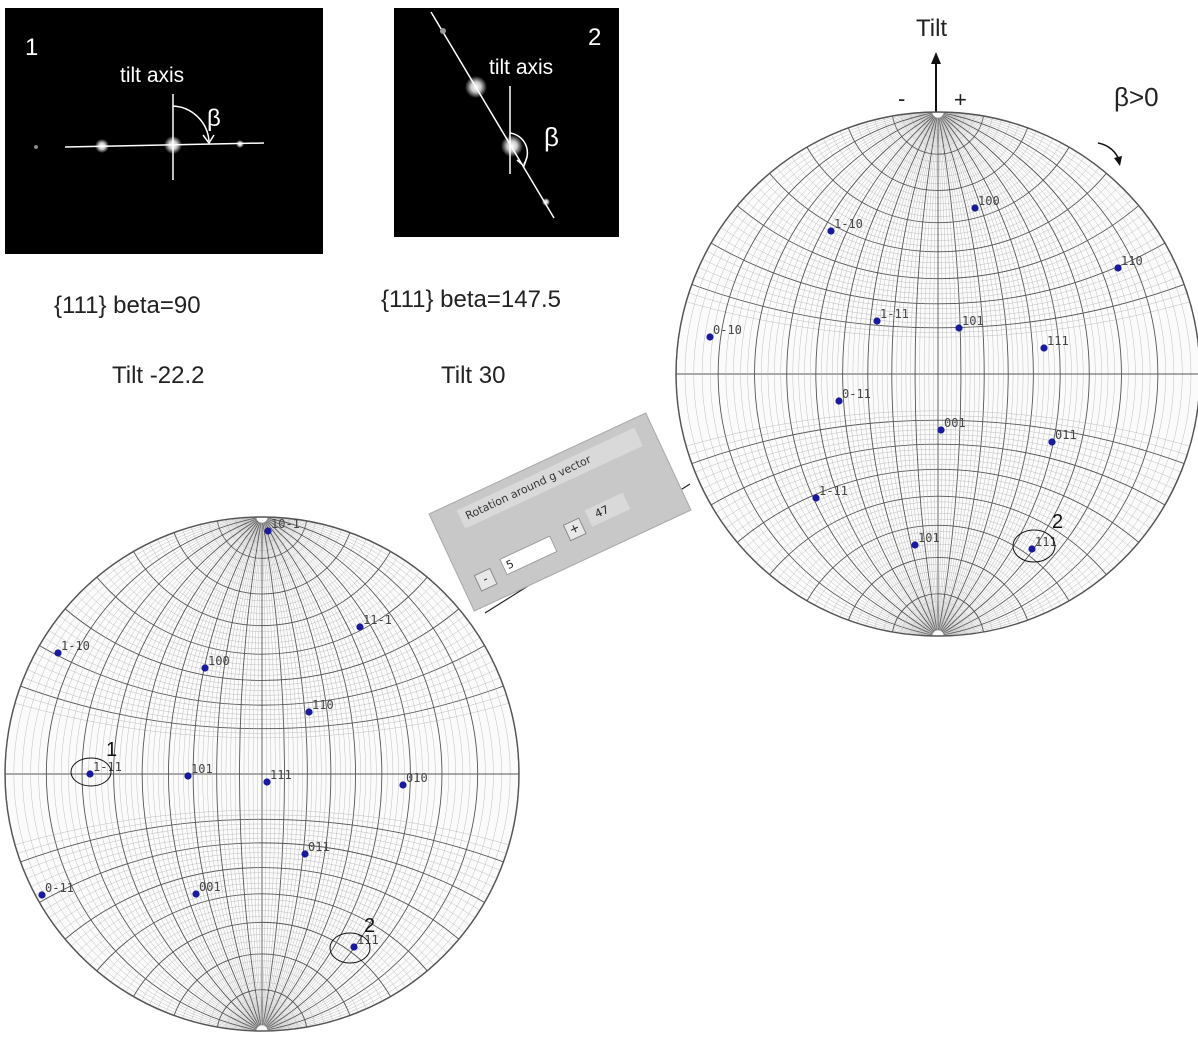 This screenshot has height=1038, width=1198. I want to click on rotation-widget: Rotation around g vector - 5 + 47, so click(560, 512).